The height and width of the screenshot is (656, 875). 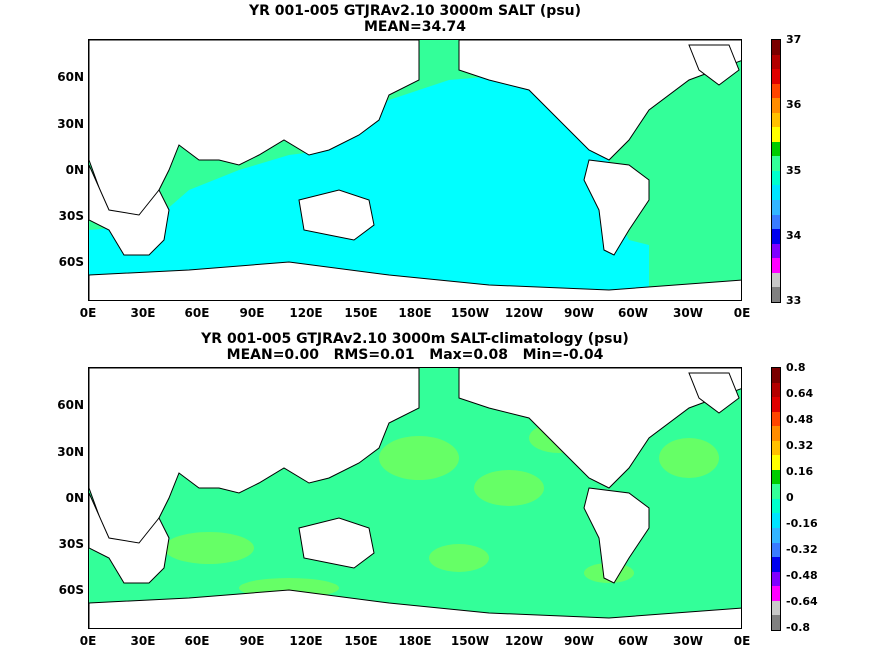 What do you see at coordinates (794, 235) in the screenshot?
I see `colorbar-label: 34` at bounding box center [794, 235].